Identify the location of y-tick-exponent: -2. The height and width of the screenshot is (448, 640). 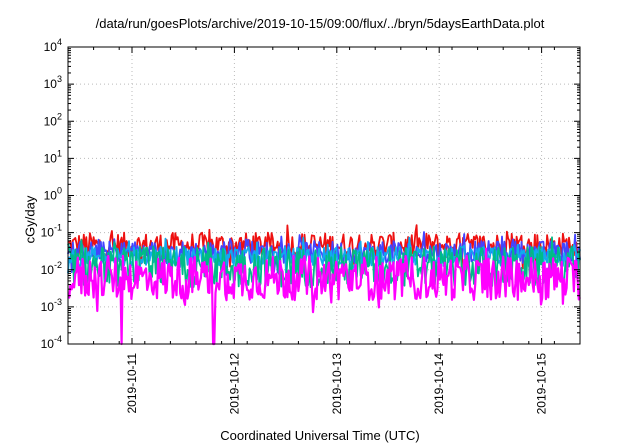
(58, 265).